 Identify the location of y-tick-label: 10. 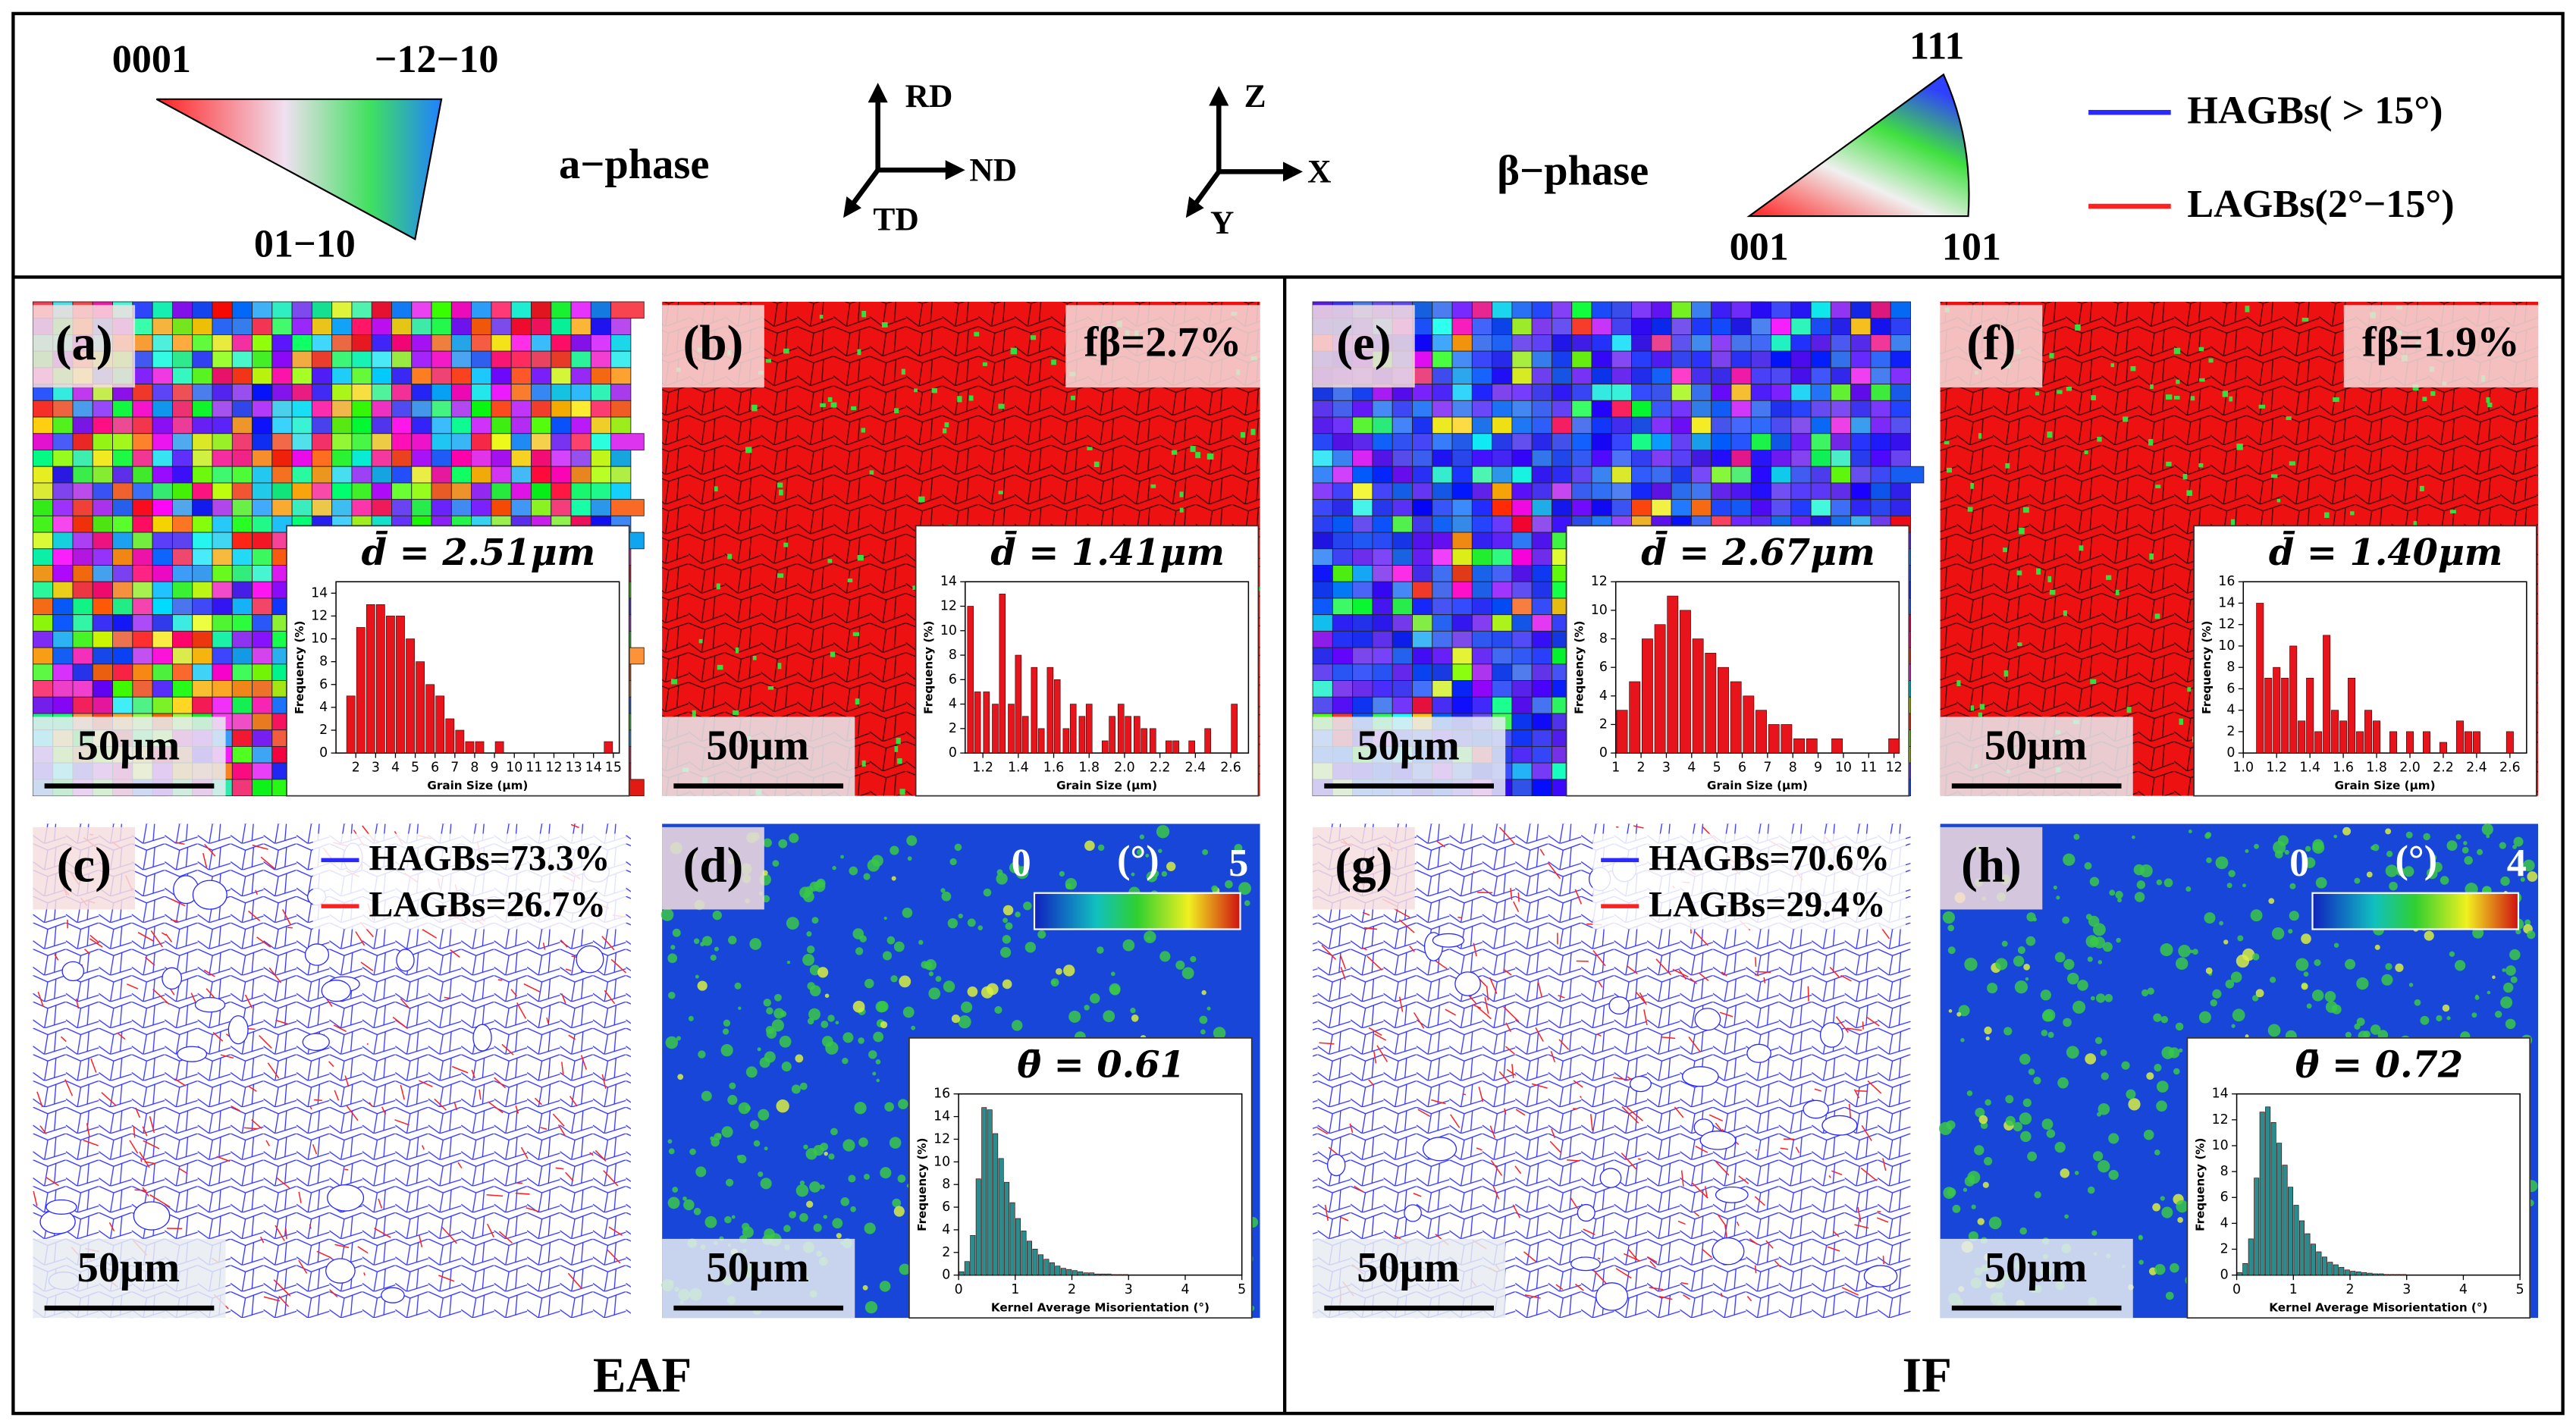
(319, 639).